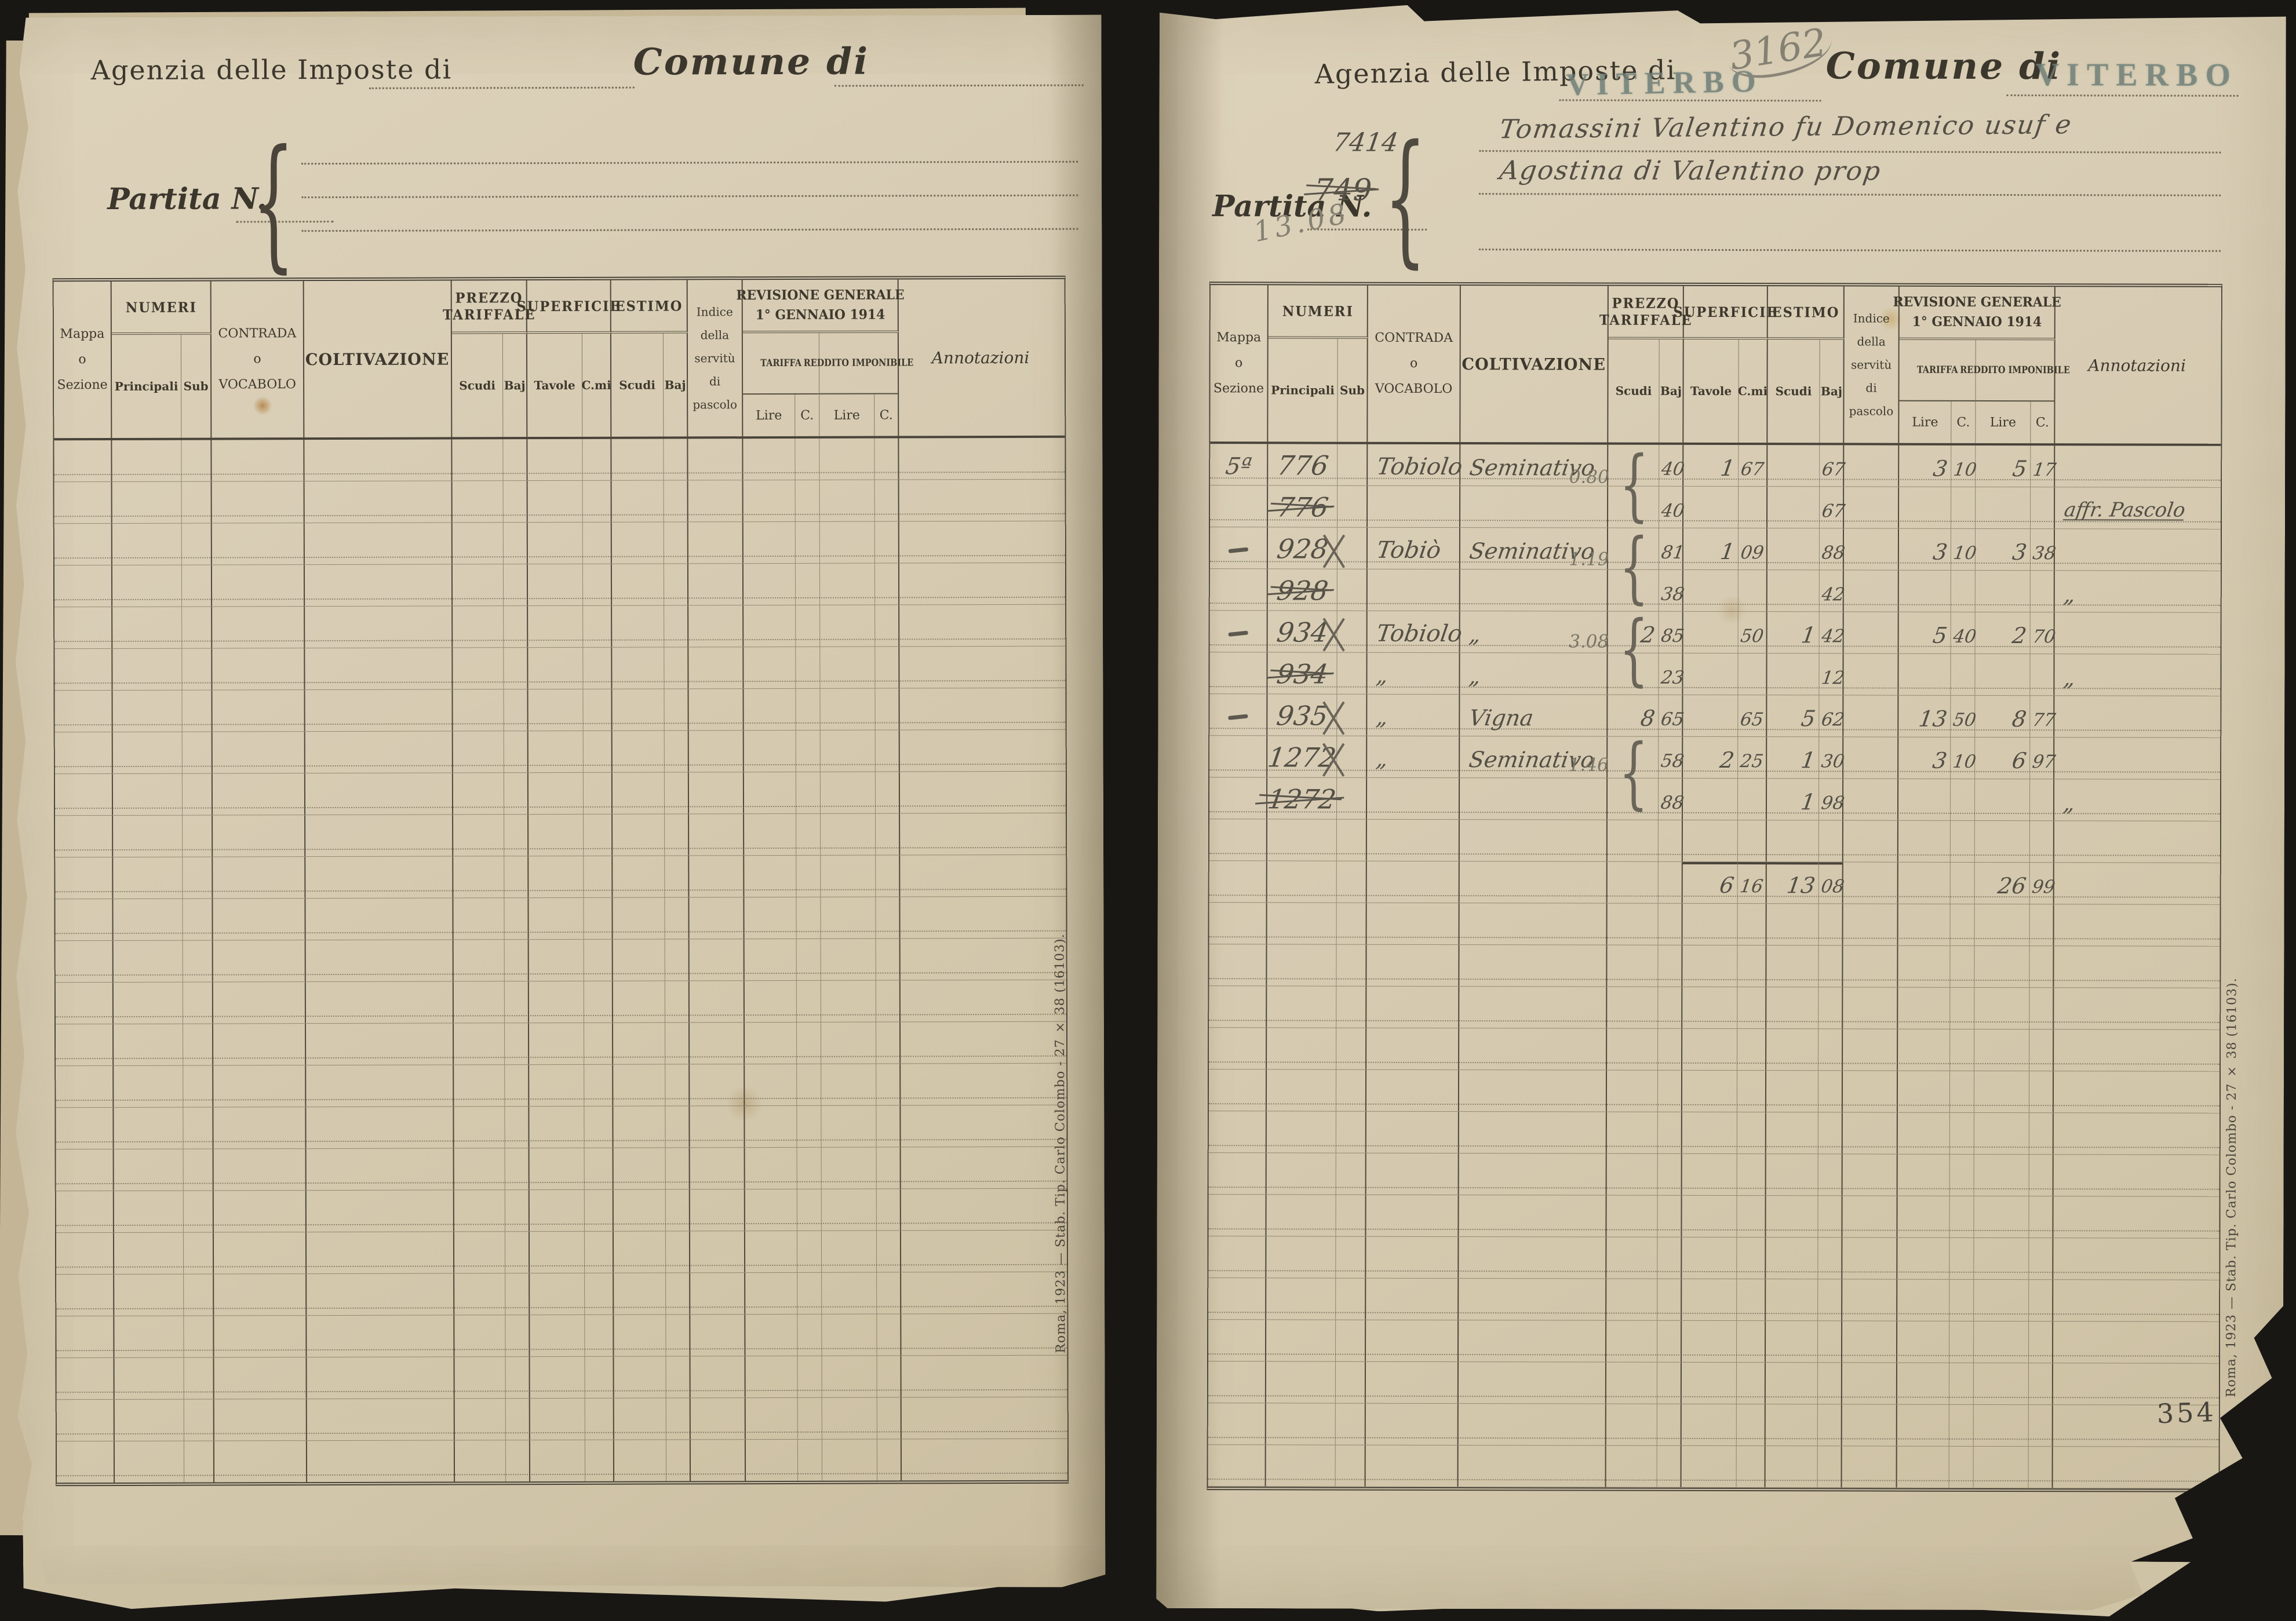 This screenshot has width=2296, height=1621. Describe the element at coordinates (675, 385) in the screenshot. I see `header-text: Baj` at that location.